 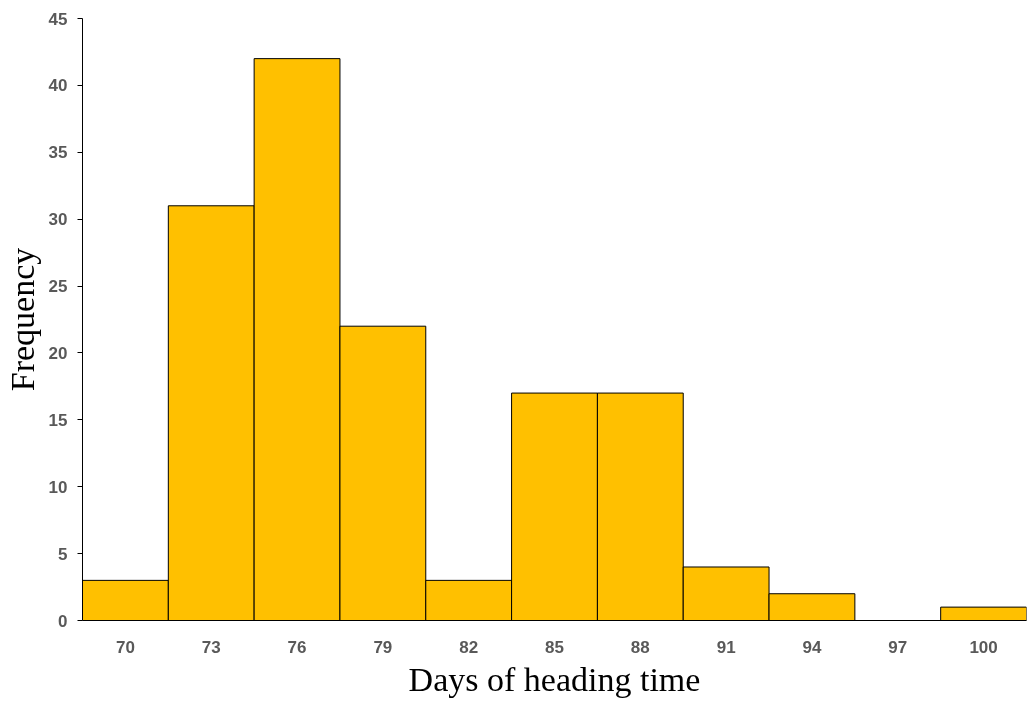 I want to click on y-tick-label: 5, so click(x=63, y=554).